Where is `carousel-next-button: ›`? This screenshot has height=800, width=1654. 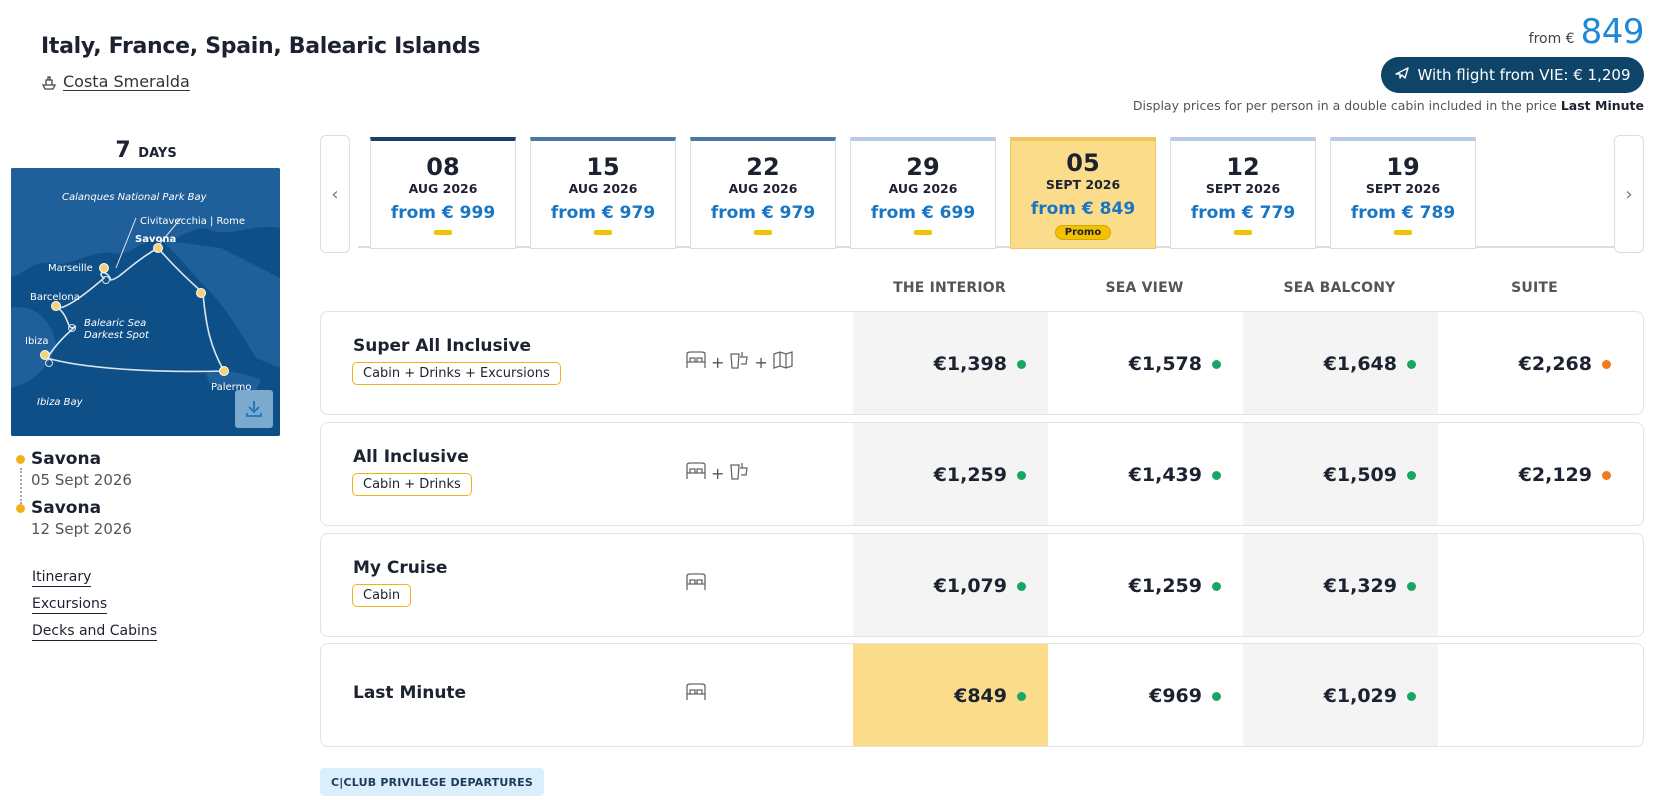 carousel-next-button: › is located at coordinates (1629, 194).